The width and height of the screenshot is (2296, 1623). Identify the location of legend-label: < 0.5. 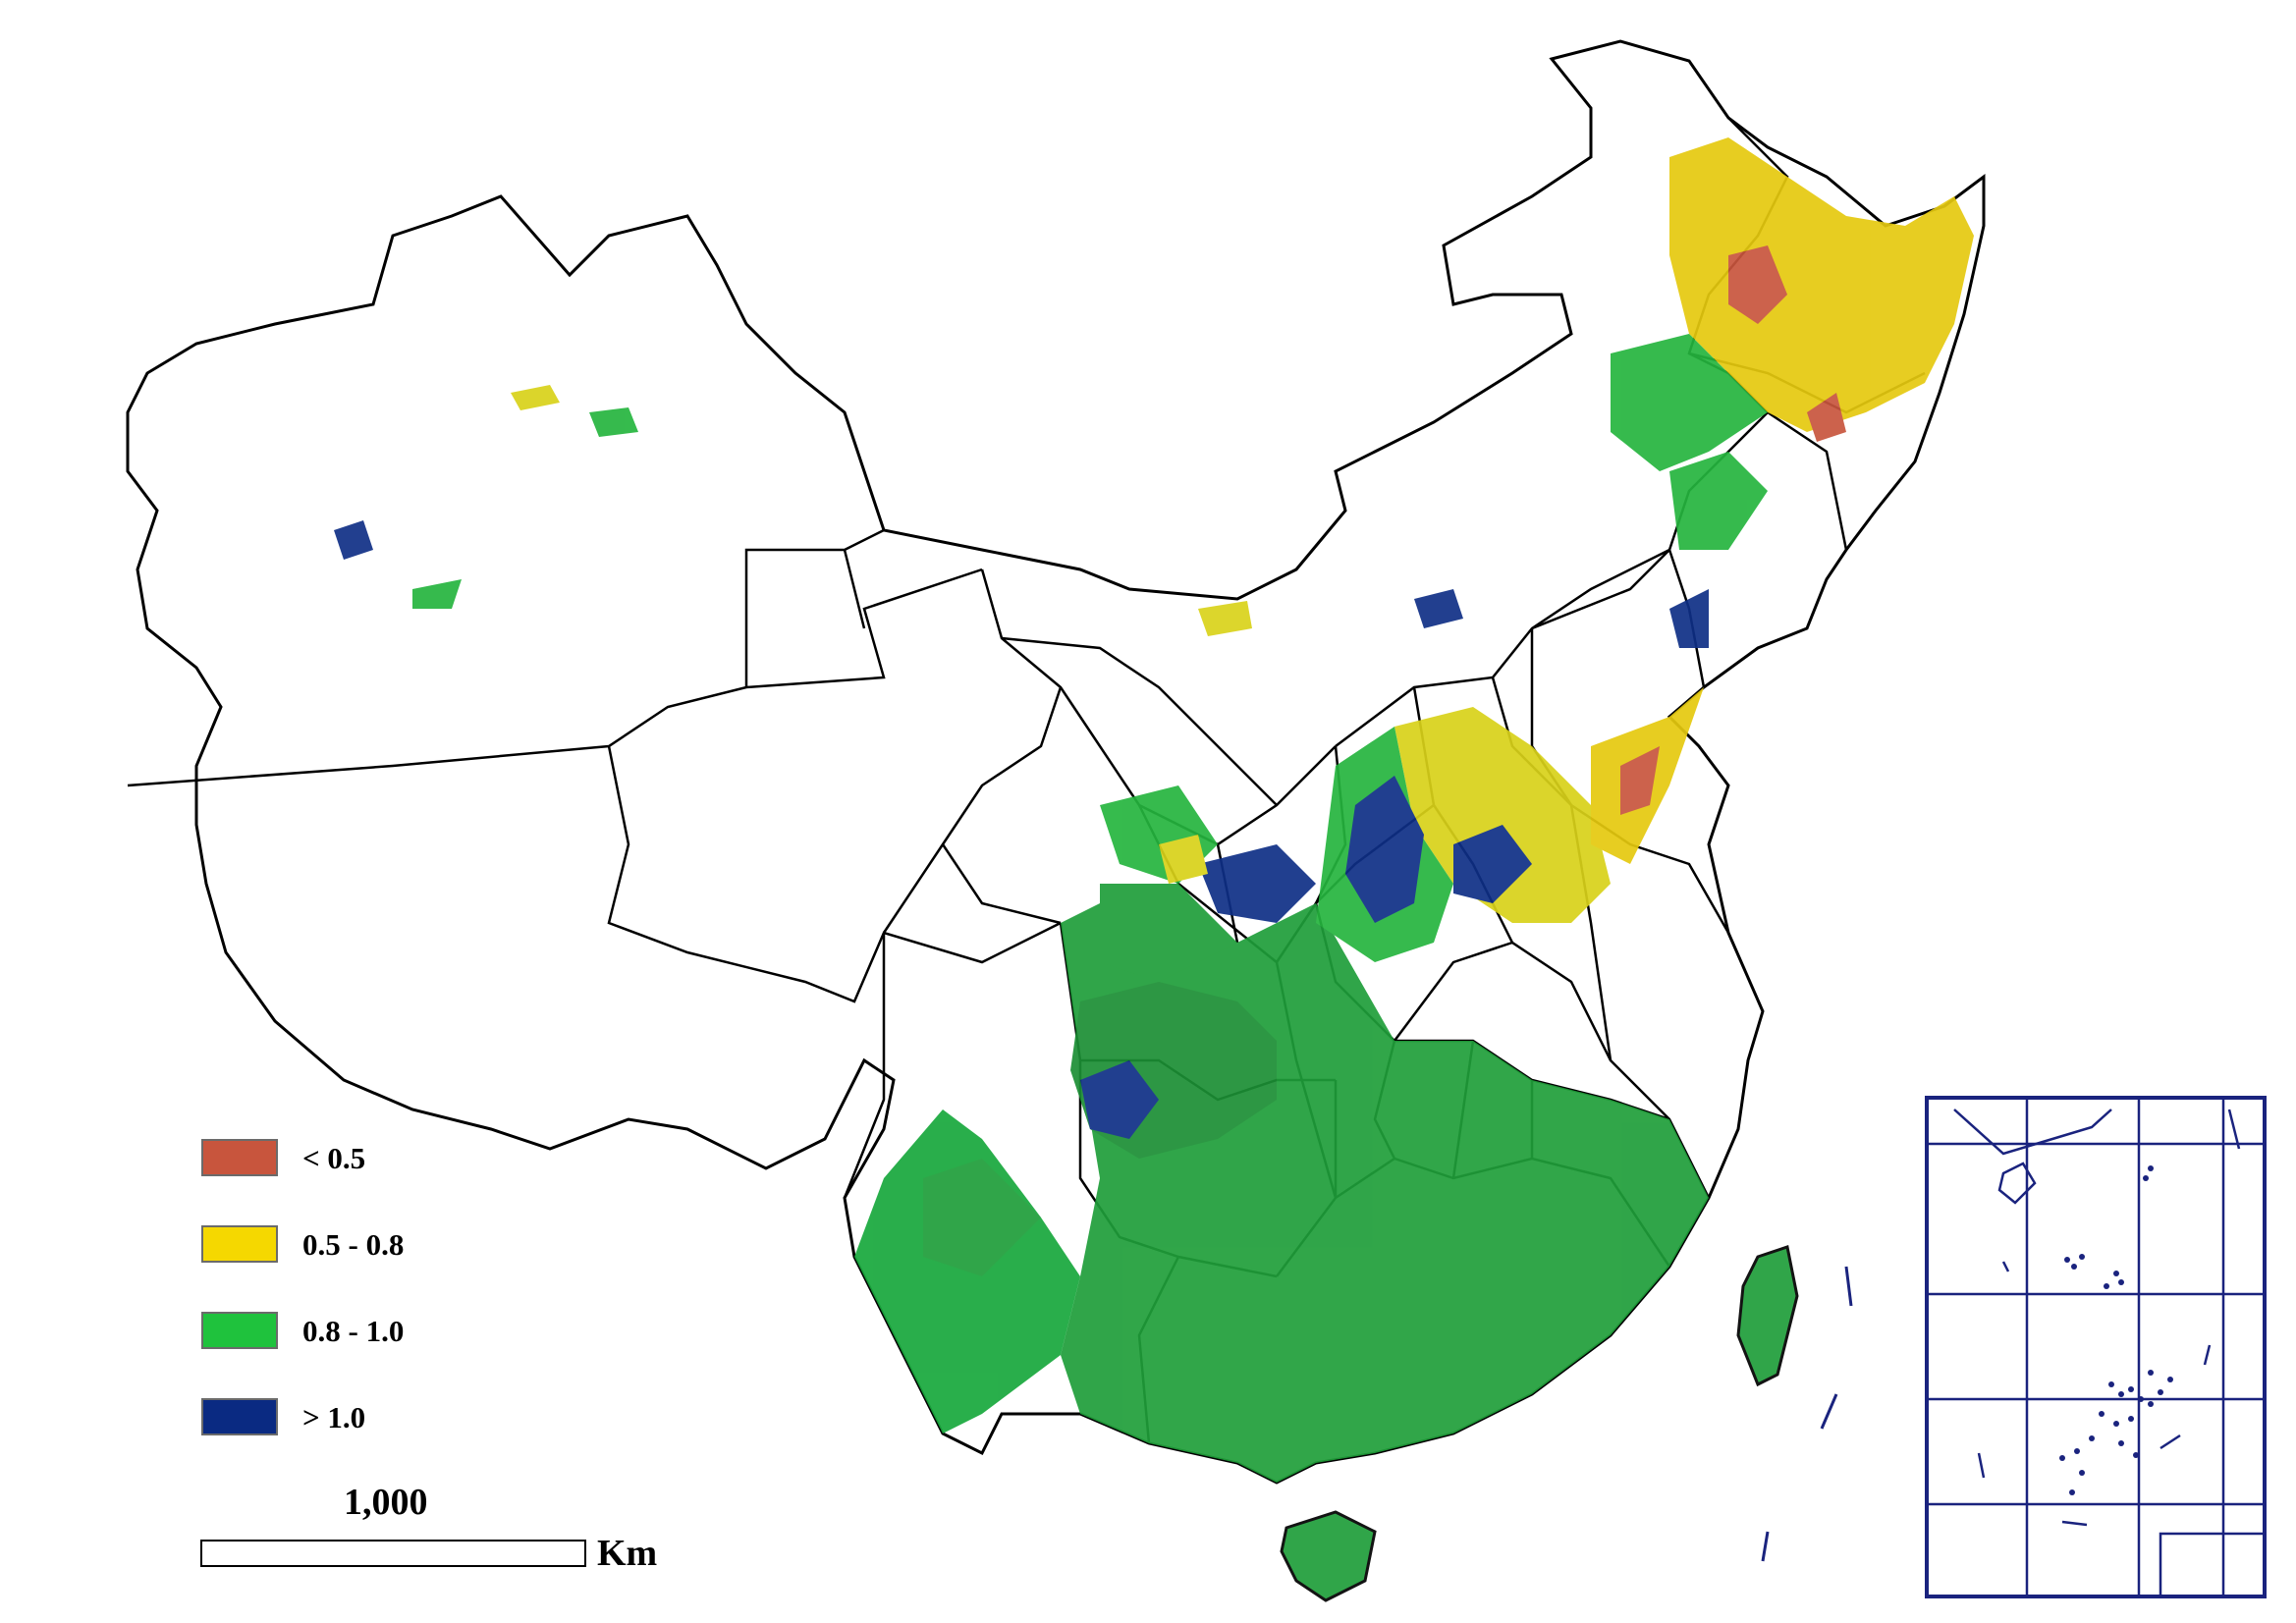
(334, 1158).